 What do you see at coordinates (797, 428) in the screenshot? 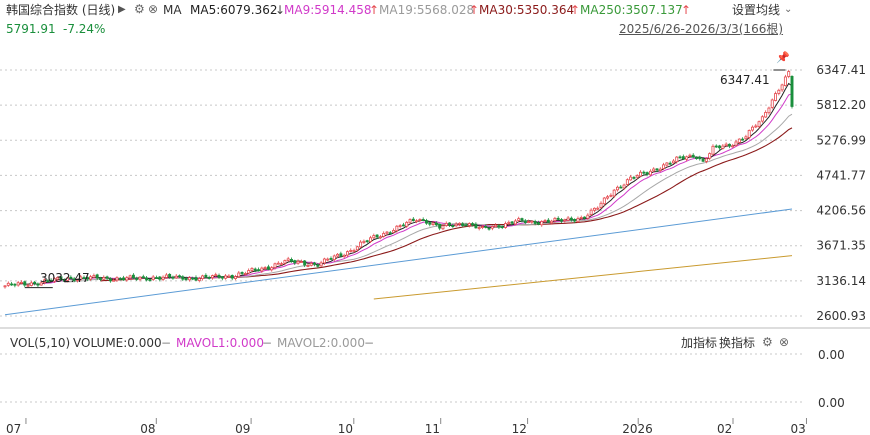
I see `x-tick-label: 03` at bounding box center [797, 428].